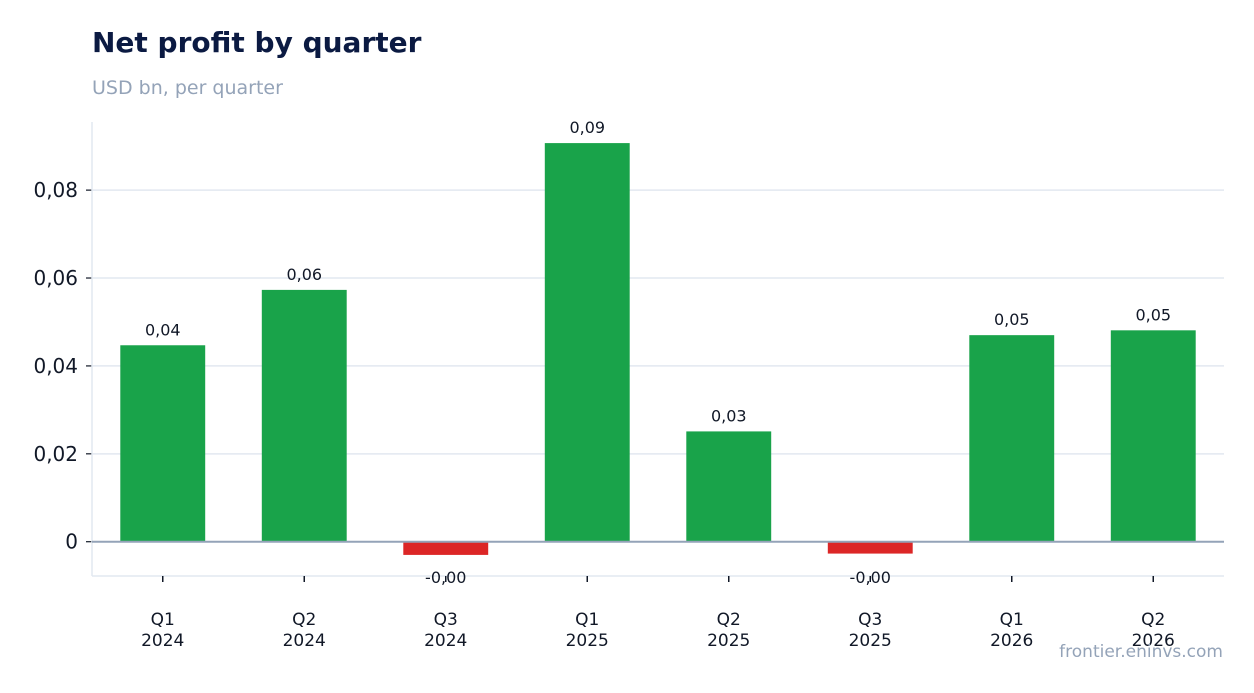  I want to click on y-tick-label: 0,04, so click(55, 366).